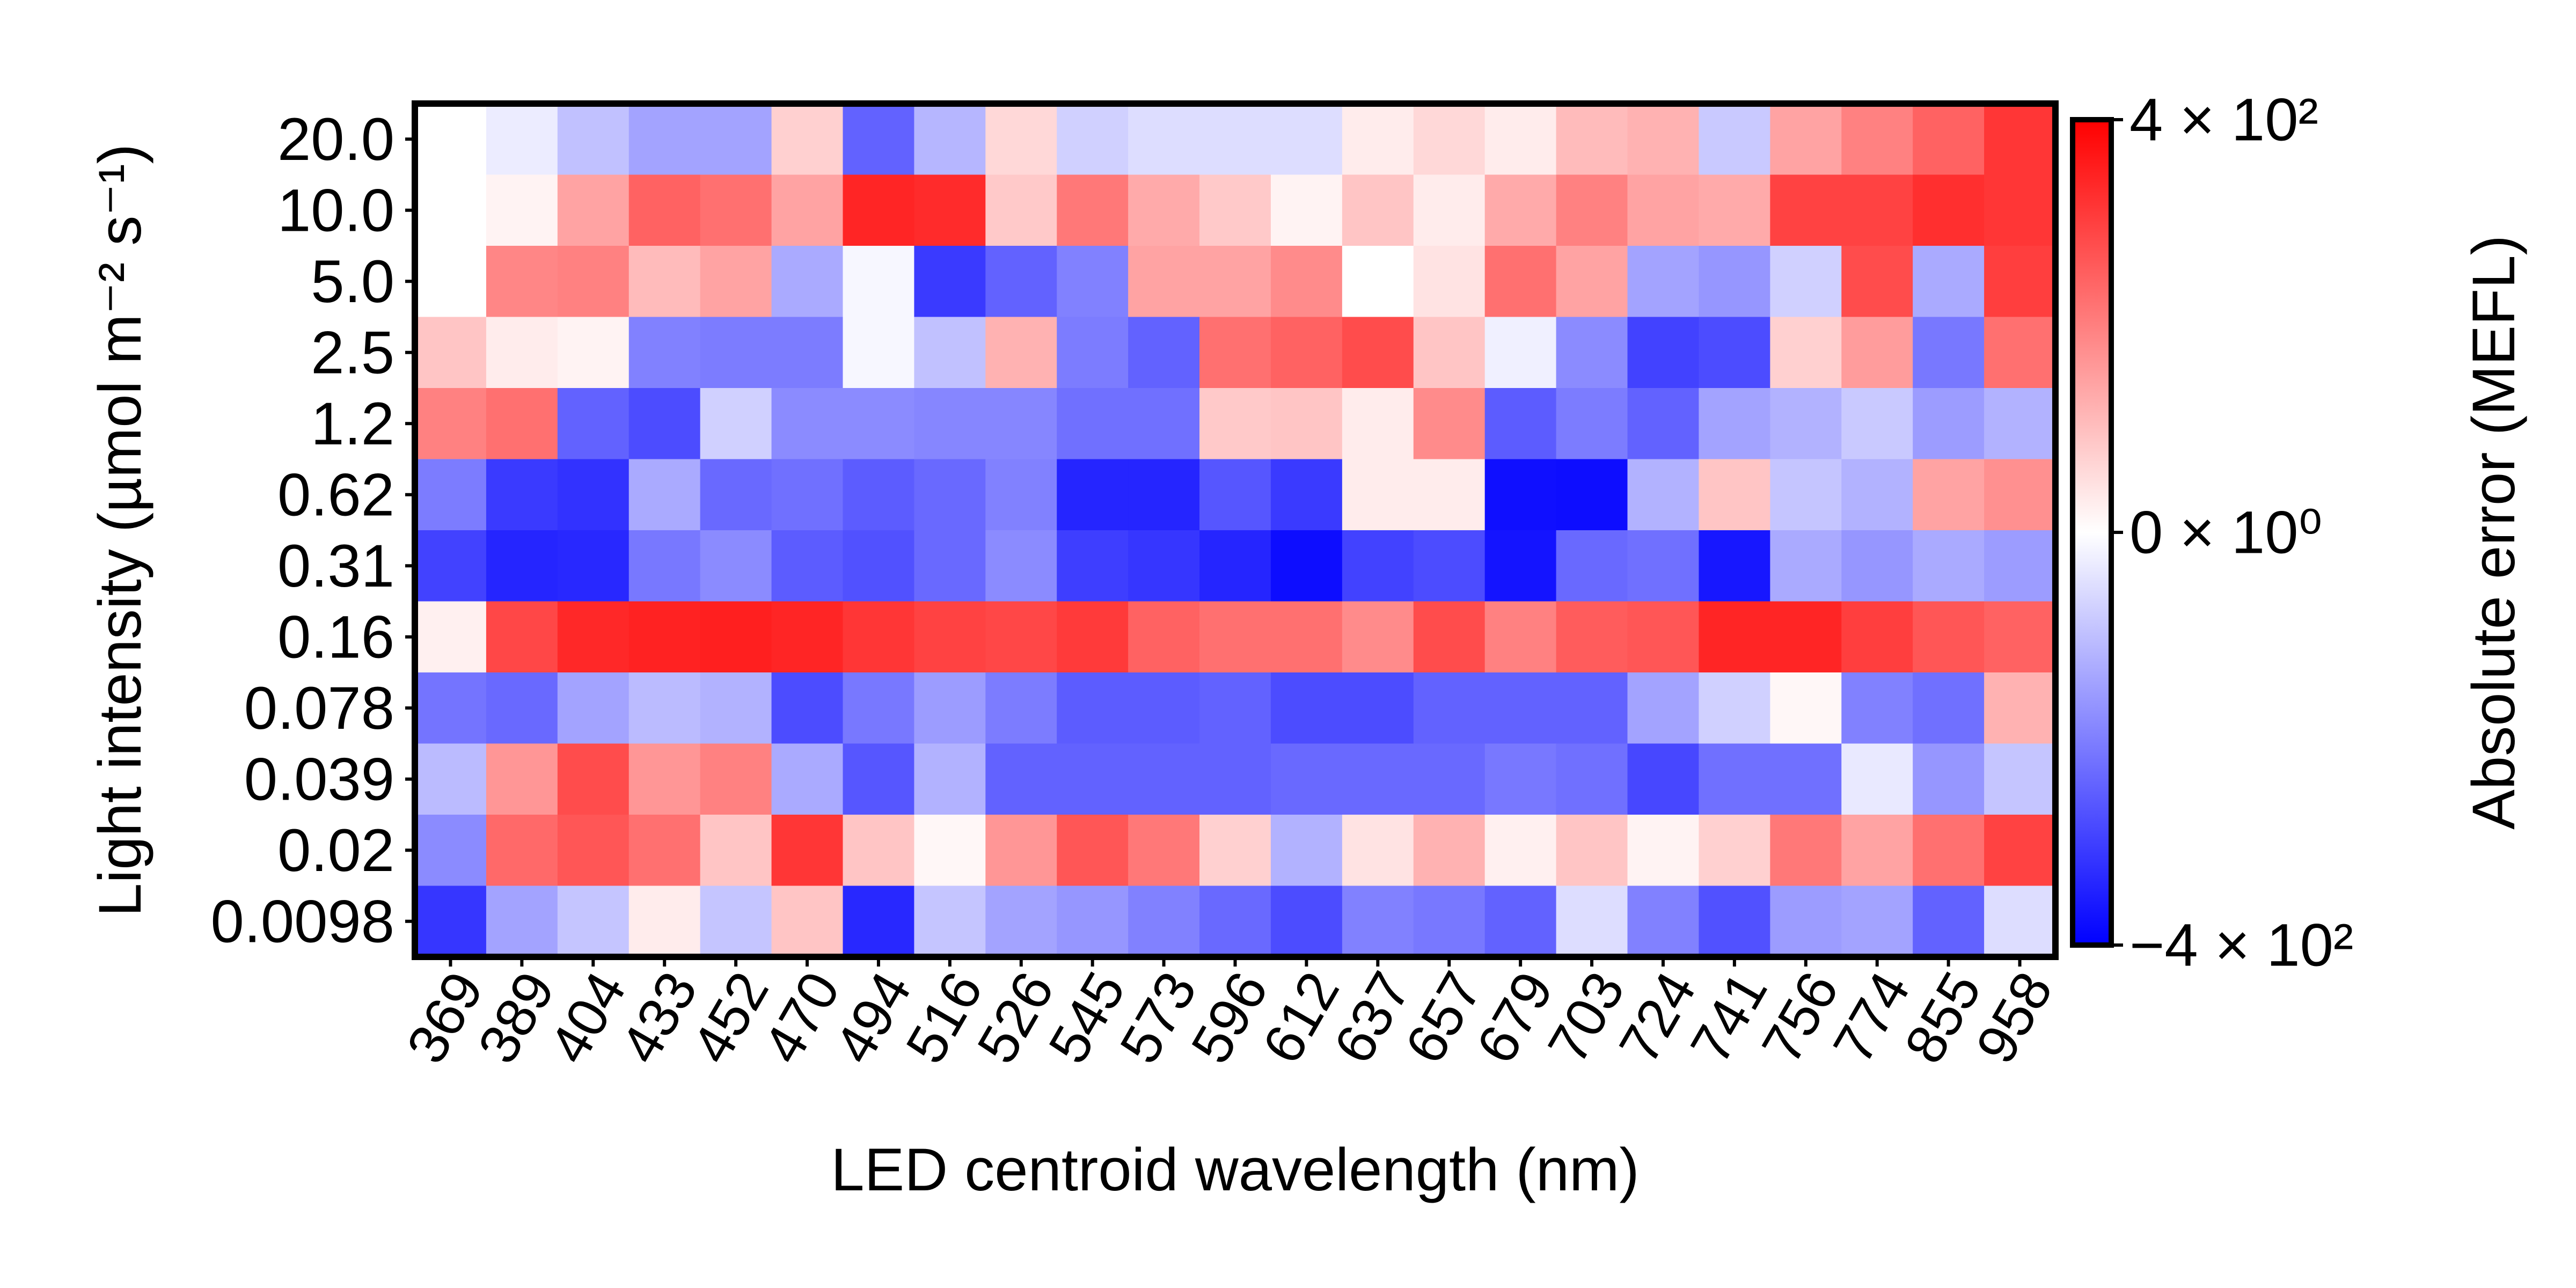 The image size is (2576, 1288). I want to click on colorbar-tick-label: −4 × 10², so click(2241, 945).